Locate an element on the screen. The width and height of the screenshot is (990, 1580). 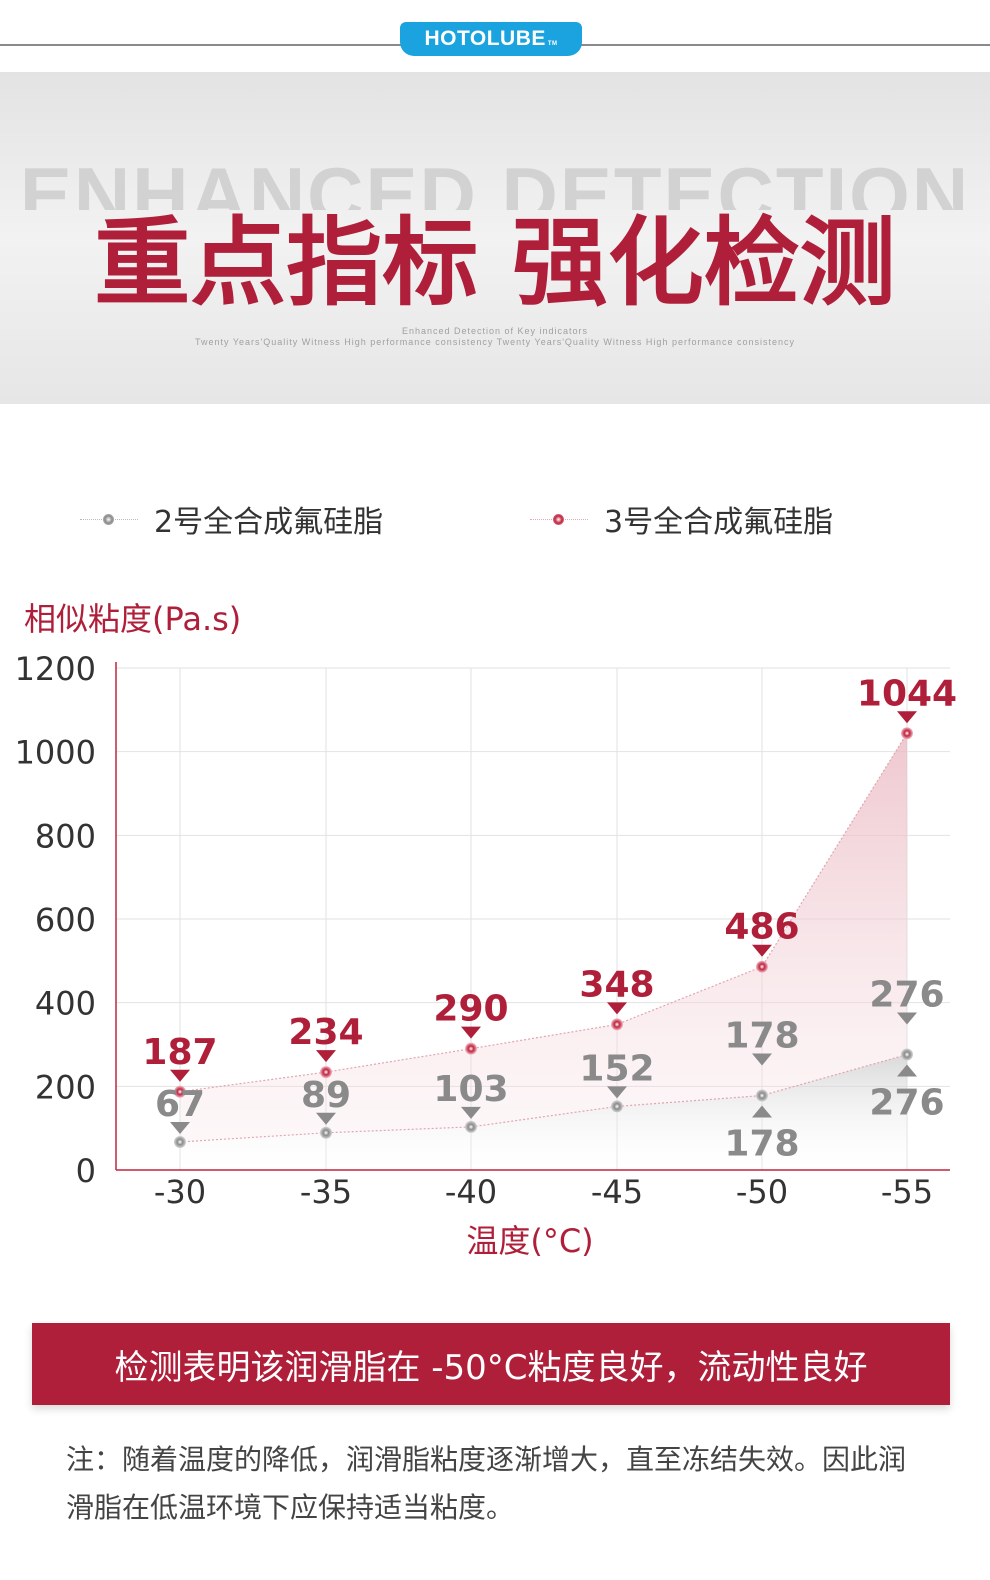
x-tick-label: -30 is located at coordinates (180, 1192).